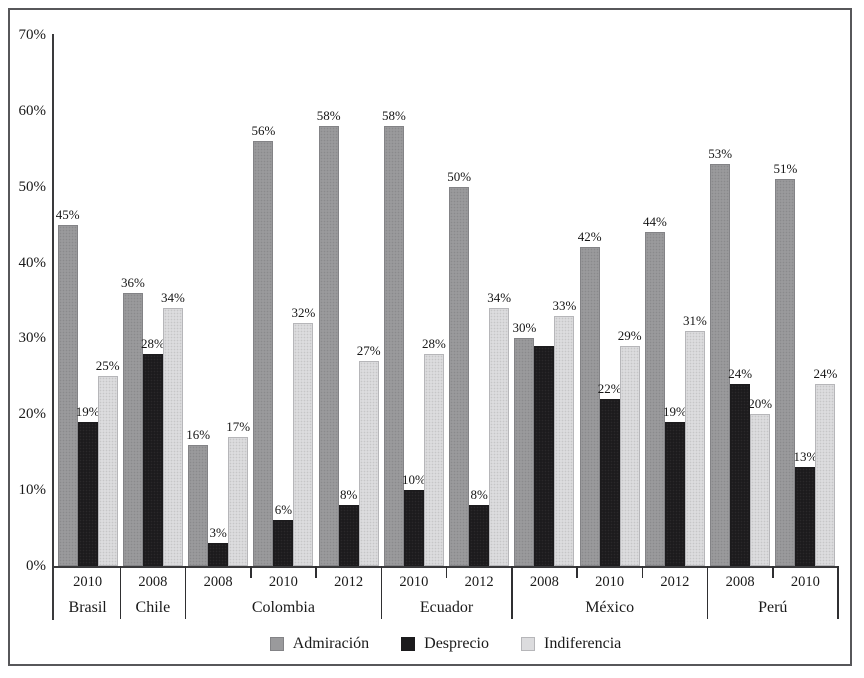 This screenshot has height=678, width=864. What do you see at coordinates (32, 186) in the screenshot?
I see `y-axis-tick-label: 50%` at bounding box center [32, 186].